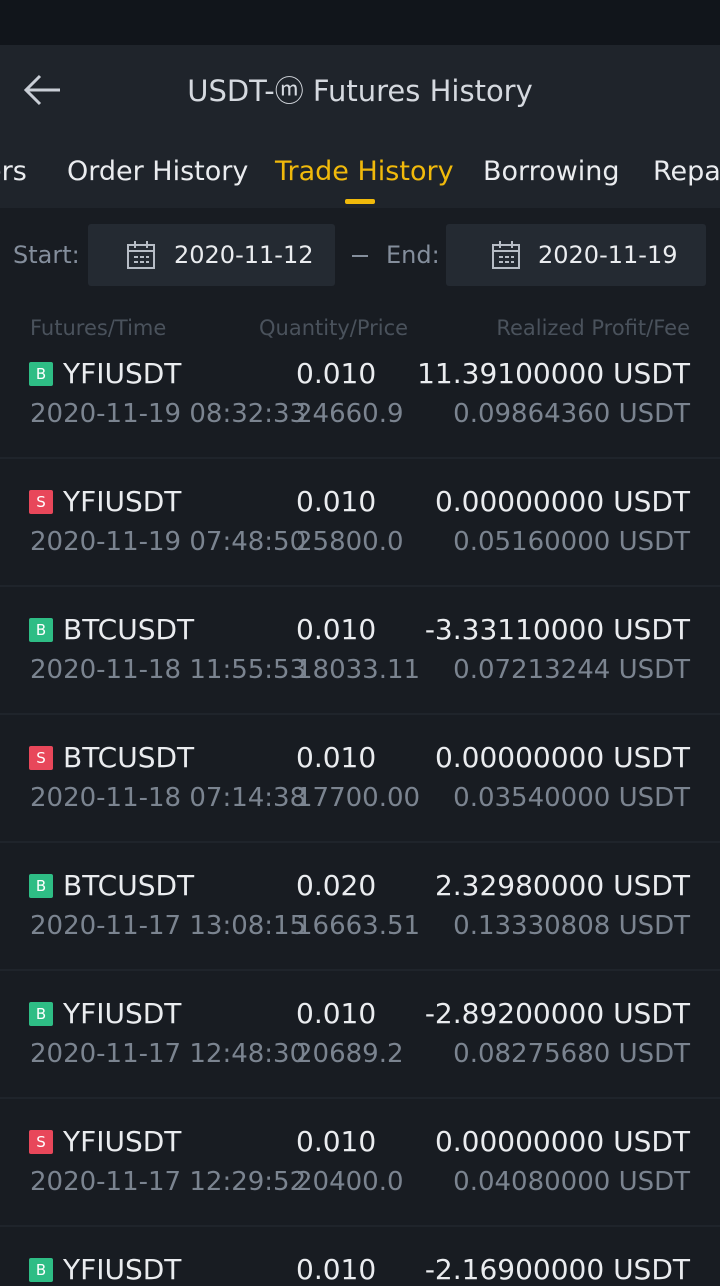 This screenshot has height=1286, width=720. Describe the element at coordinates (360, 256) in the screenshot. I see `range-separator` at that location.